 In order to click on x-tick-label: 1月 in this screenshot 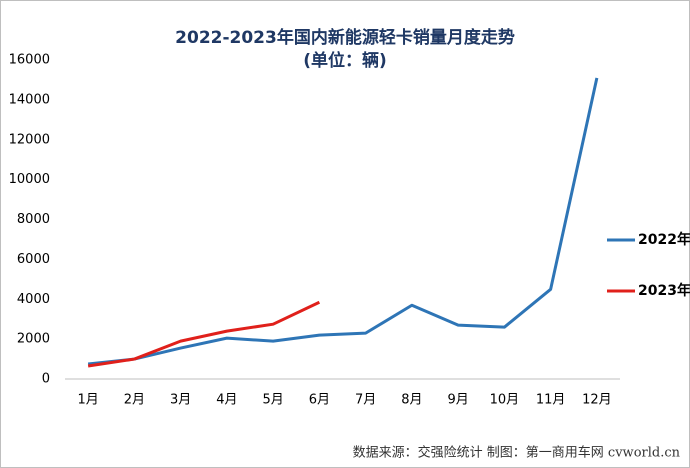, I will do `click(87, 400)`.